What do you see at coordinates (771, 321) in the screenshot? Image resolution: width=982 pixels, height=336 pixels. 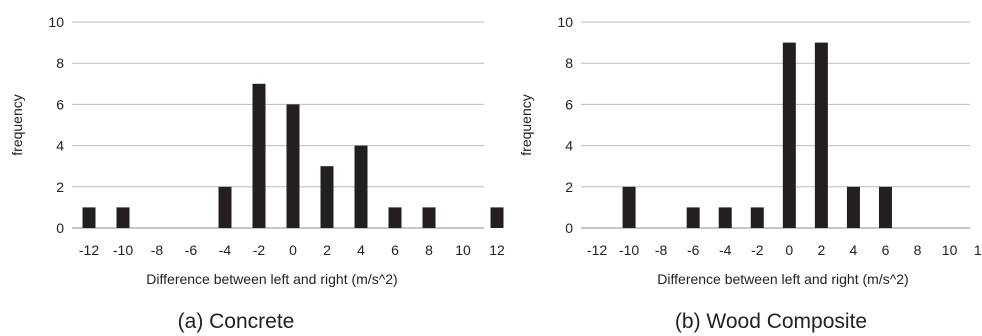 I see `chart-caption: (b) Wood Composite` at bounding box center [771, 321].